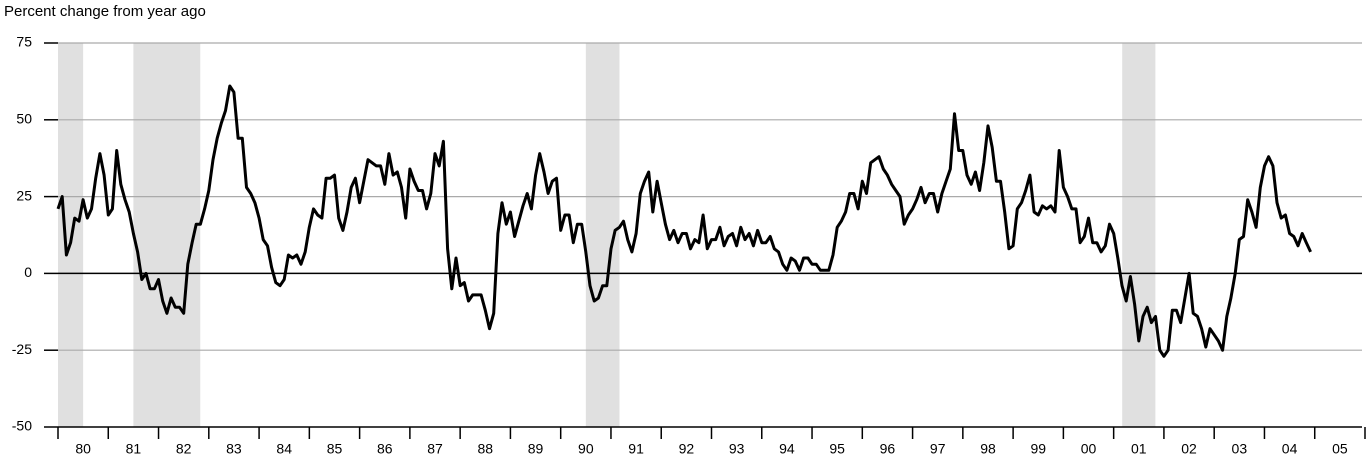 The width and height of the screenshot is (1372, 460). Describe the element at coordinates (24, 119) in the screenshot. I see `y-tick-label: 50` at that location.